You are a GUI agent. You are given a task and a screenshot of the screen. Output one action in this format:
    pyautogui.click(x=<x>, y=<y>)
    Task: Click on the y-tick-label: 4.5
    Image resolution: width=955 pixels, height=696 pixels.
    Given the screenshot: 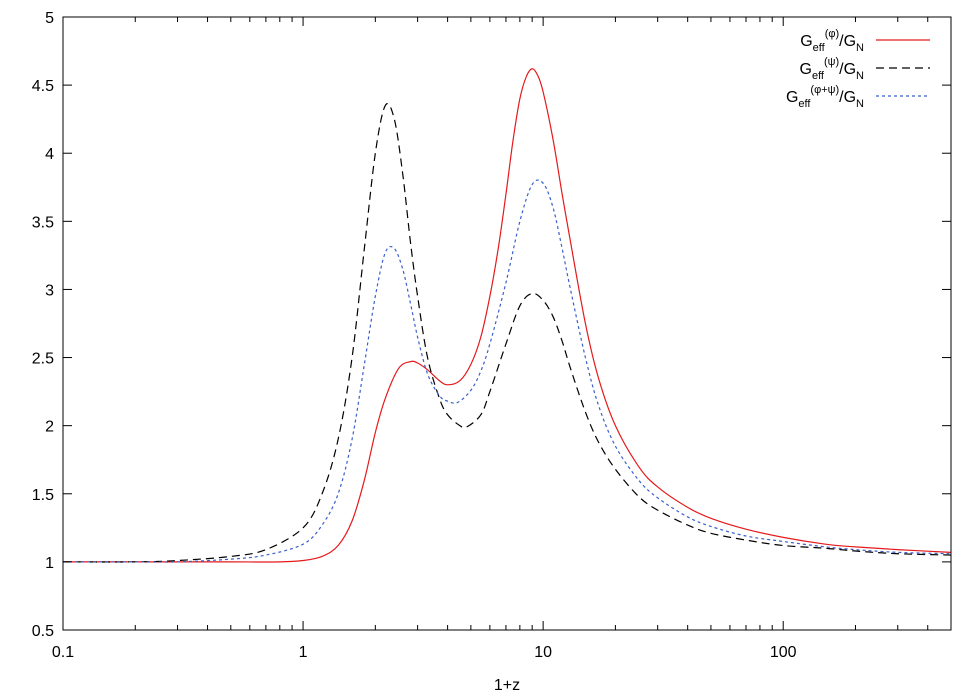 What is the action you would take?
    pyautogui.click(x=43, y=86)
    